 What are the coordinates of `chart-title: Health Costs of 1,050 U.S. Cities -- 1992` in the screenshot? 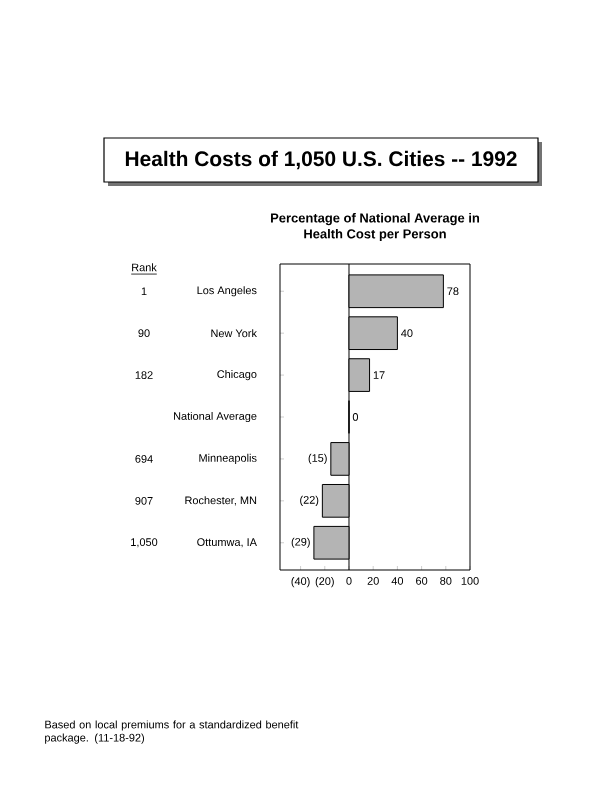 It's located at (321, 160).